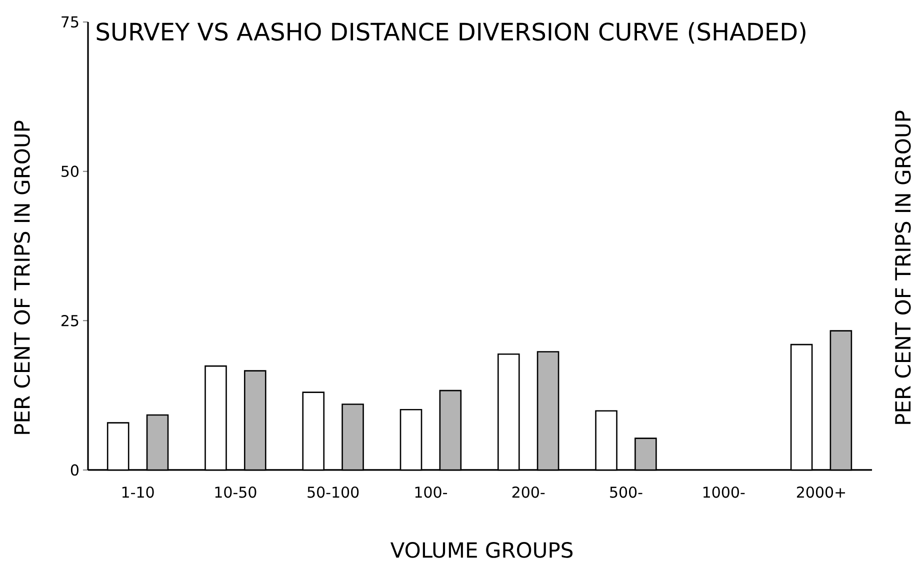 This screenshot has width=915, height=568. What do you see at coordinates (70, 171) in the screenshot?
I see `y-tick-label: 50` at bounding box center [70, 171].